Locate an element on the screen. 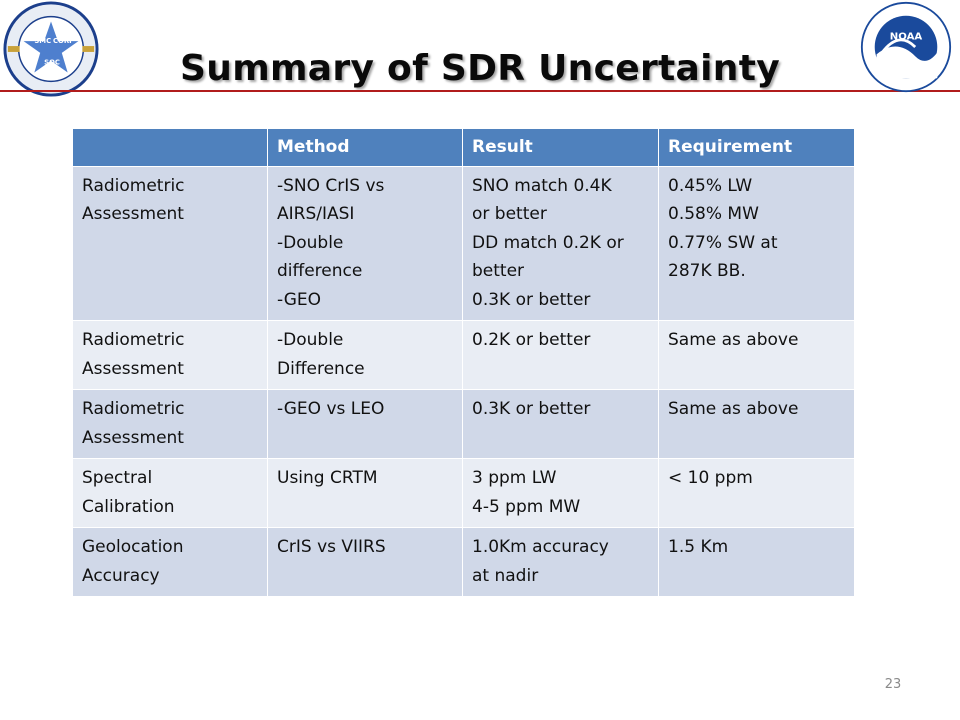 This screenshot has width=960, height=720. cell-line: SNO match 0.4K is located at coordinates (542, 185).